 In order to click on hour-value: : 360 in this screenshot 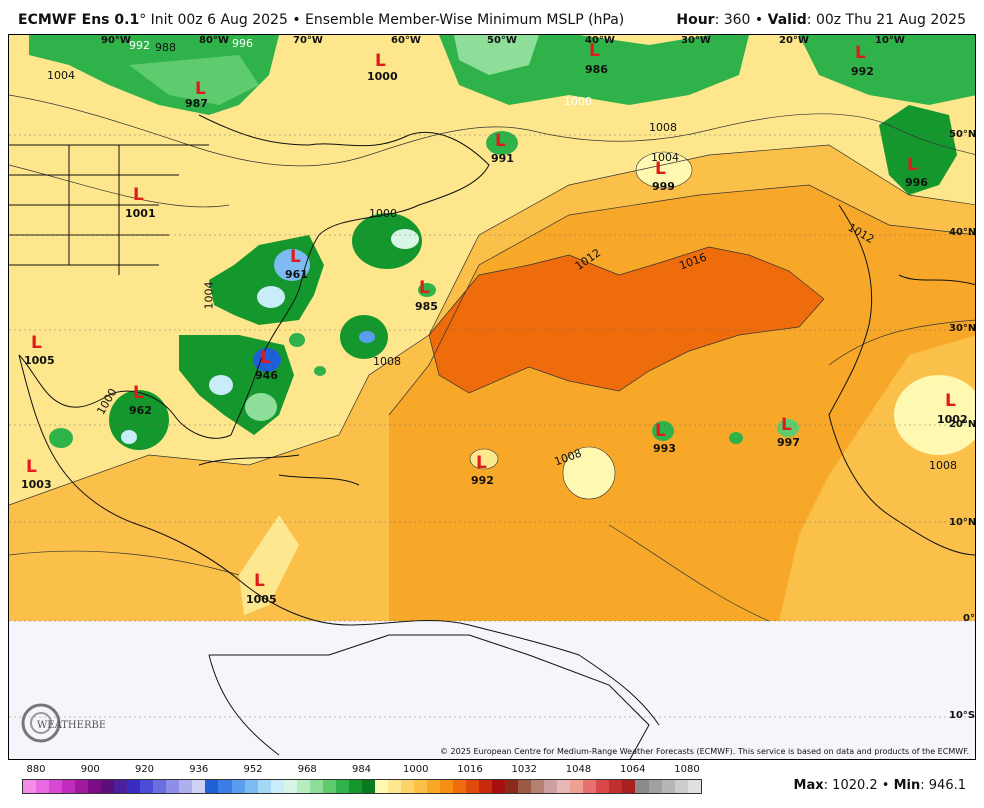, I will do `click(732, 20)`.